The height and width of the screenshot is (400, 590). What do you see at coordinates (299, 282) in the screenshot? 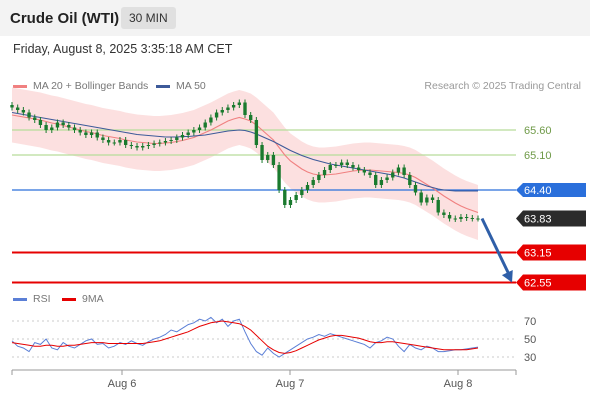
I see `level-62-55: 62.55` at bounding box center [299, 282].